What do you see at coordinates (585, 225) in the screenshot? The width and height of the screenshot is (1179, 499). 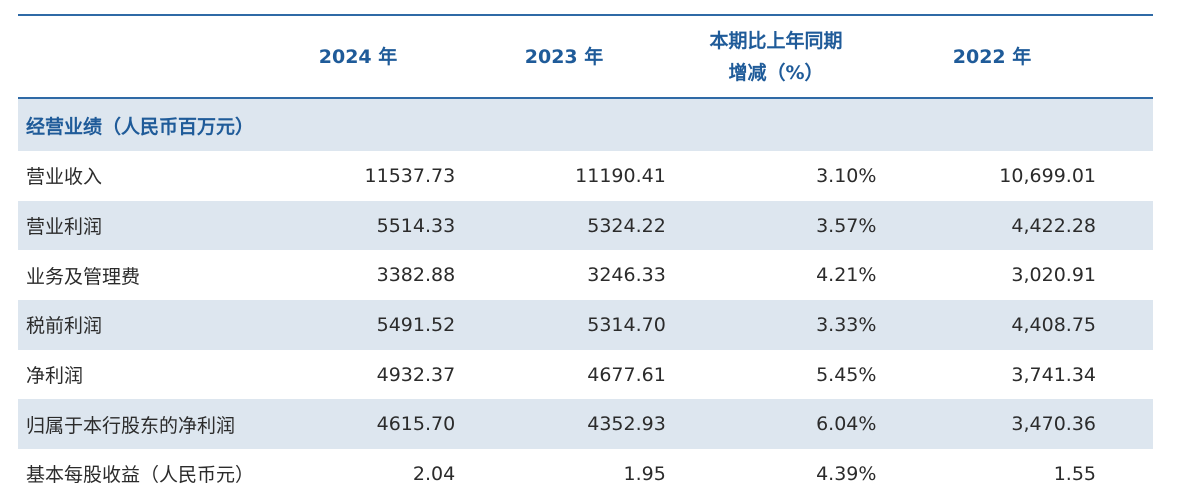 I see `table-row: 营业利润 5514.33 5324.22 3.57% 4,422.28` at bounding box center [585, 225].